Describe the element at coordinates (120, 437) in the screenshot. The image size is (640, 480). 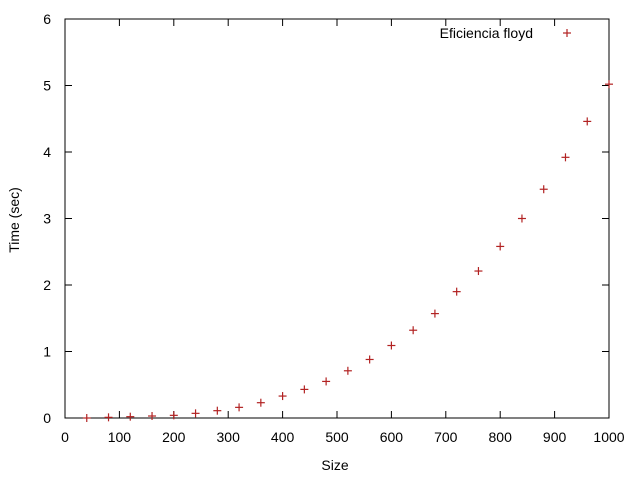
I see `x-tick-label: 100` at that location.